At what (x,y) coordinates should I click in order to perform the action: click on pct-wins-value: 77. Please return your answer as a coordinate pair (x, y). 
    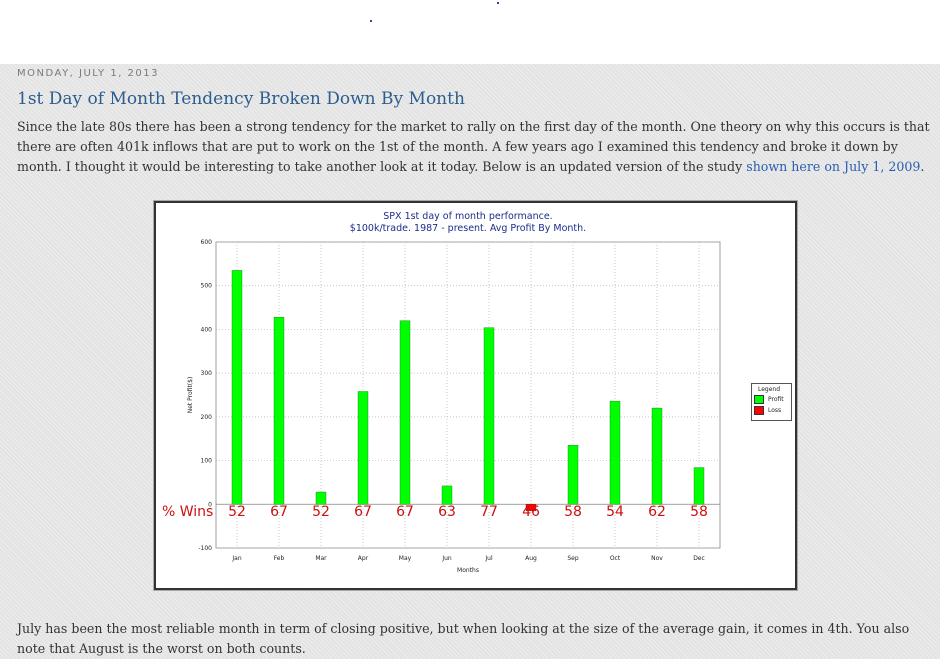
    Looking at the image, I should click on (489, 512).